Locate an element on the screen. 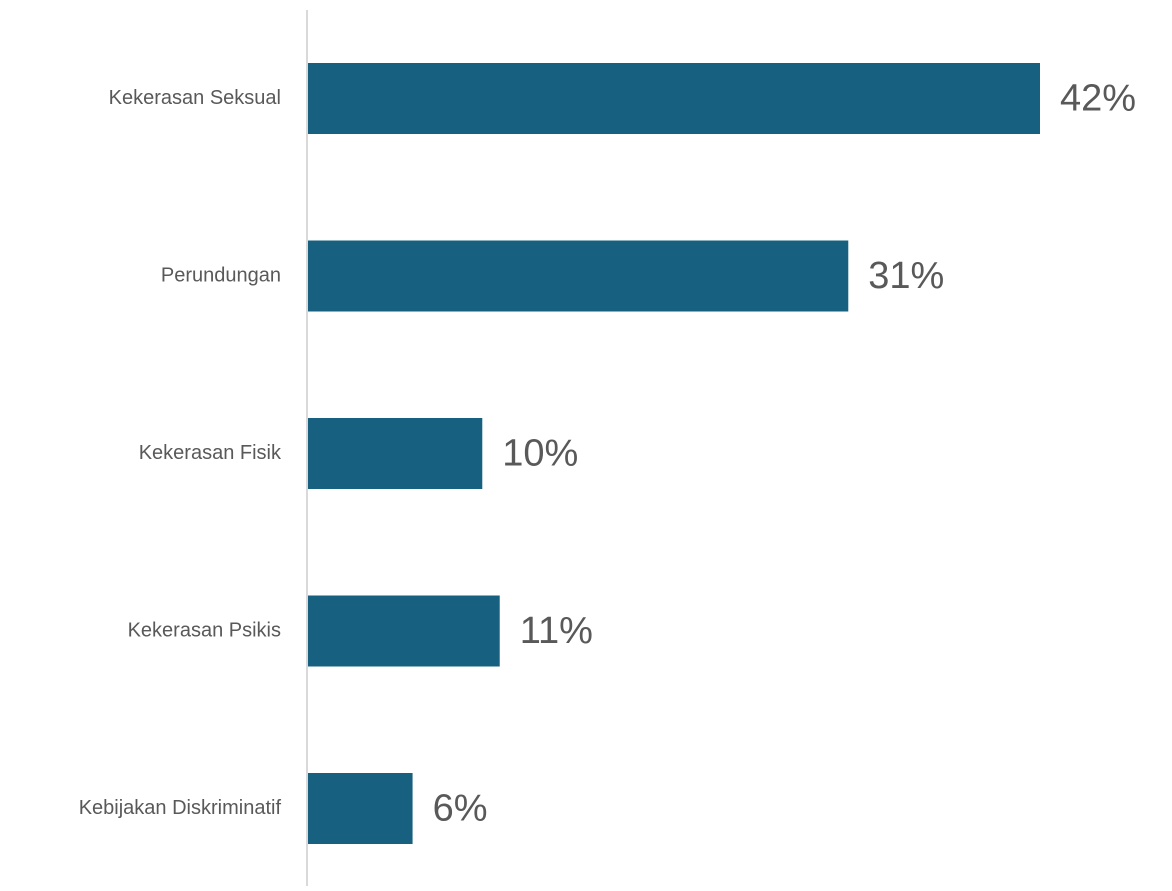  value-label: 6% is located at coordinates (460, 809).